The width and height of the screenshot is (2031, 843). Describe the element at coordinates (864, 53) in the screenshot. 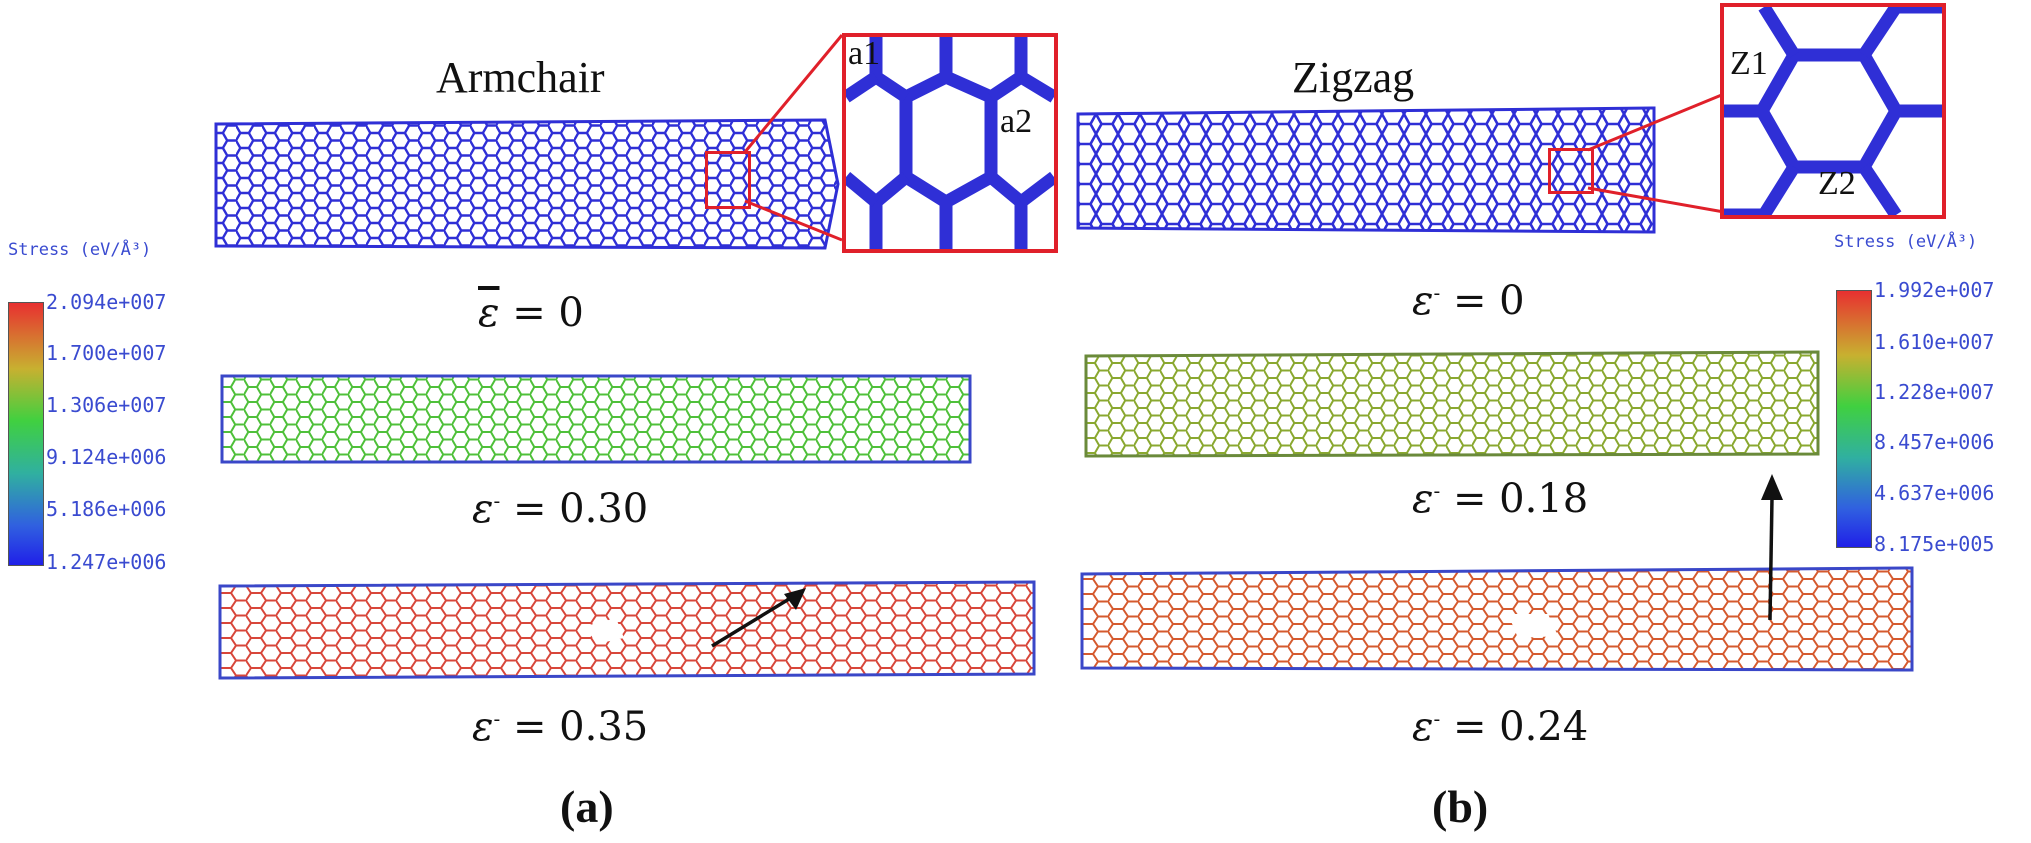

I see `inset-label-a1: a1` at that location.